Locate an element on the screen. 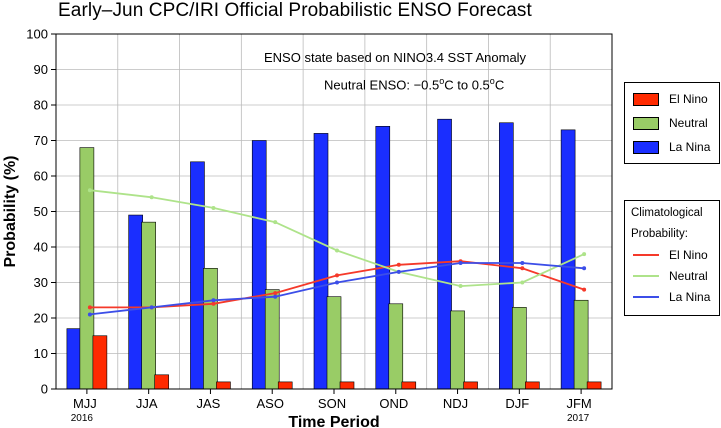 The width and height of the screenshot is (721, 428). clim-legend-item-la-nina: La Nina is located at coordinates (671, 297).